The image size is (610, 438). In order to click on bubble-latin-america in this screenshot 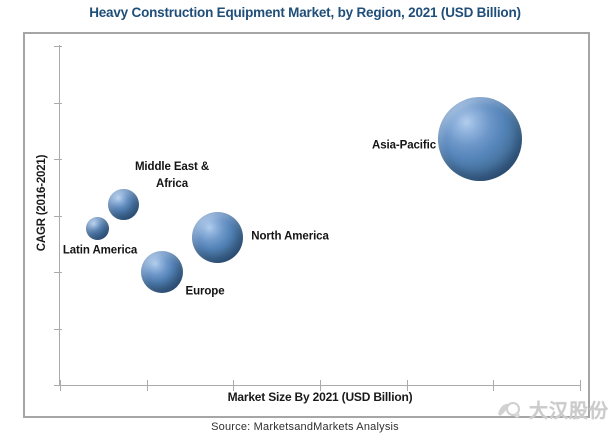, I will do `click(97, 228)`.